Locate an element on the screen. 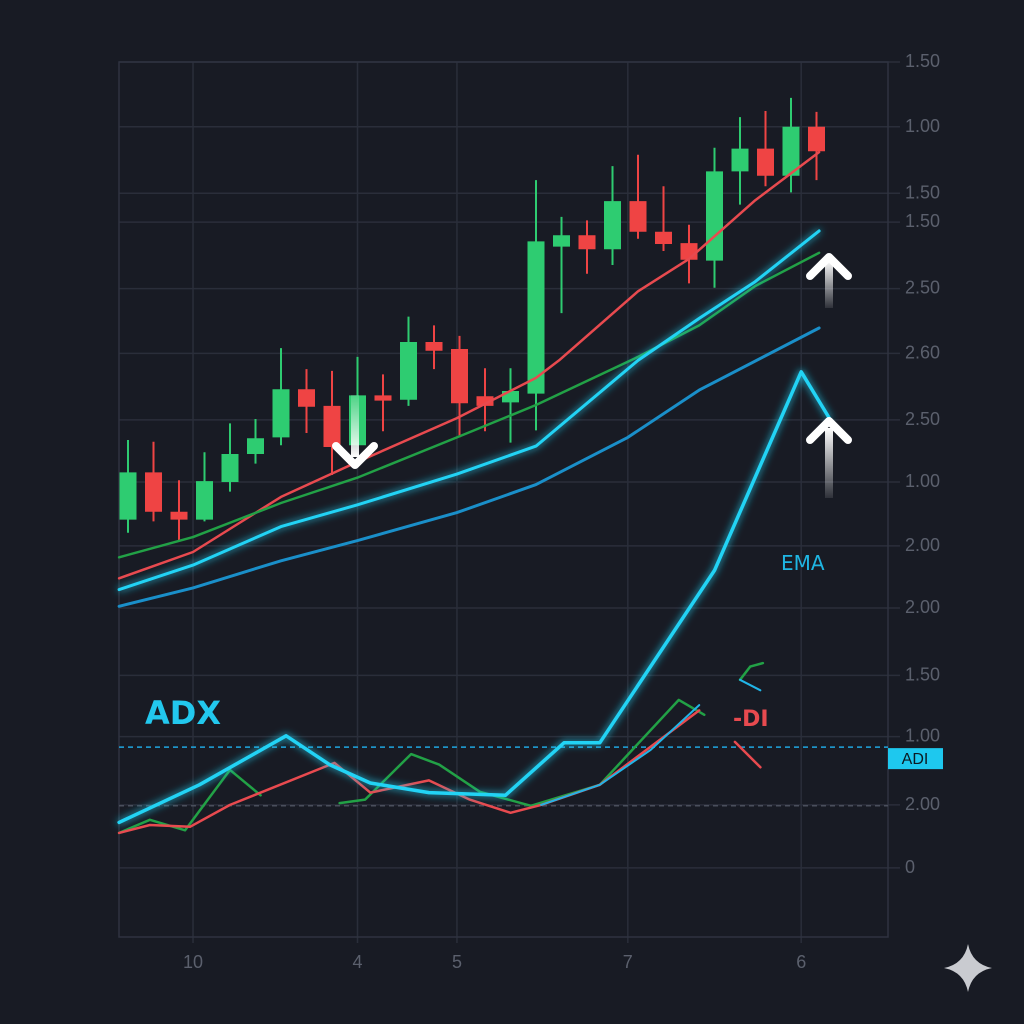 The height and width of the screenshot is (1024, 1024). ema-label: EMA is located at coordinates (803, 563).